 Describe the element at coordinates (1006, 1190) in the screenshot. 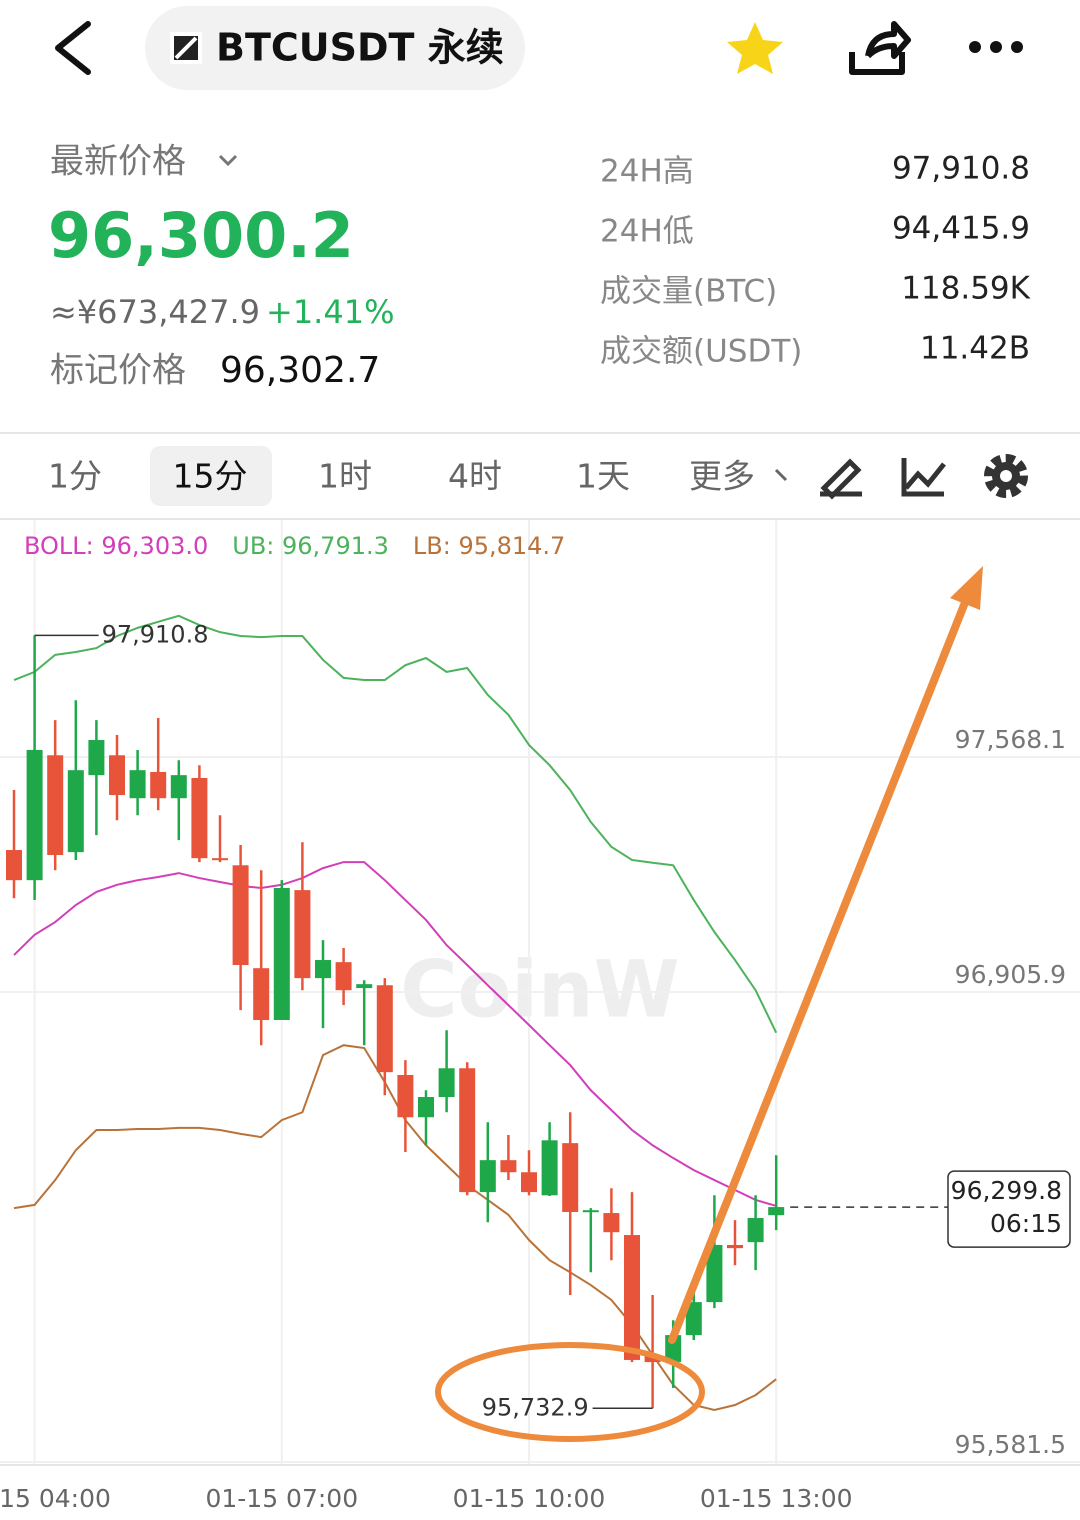

I see `last-price-label: 96,299.8` at that location.